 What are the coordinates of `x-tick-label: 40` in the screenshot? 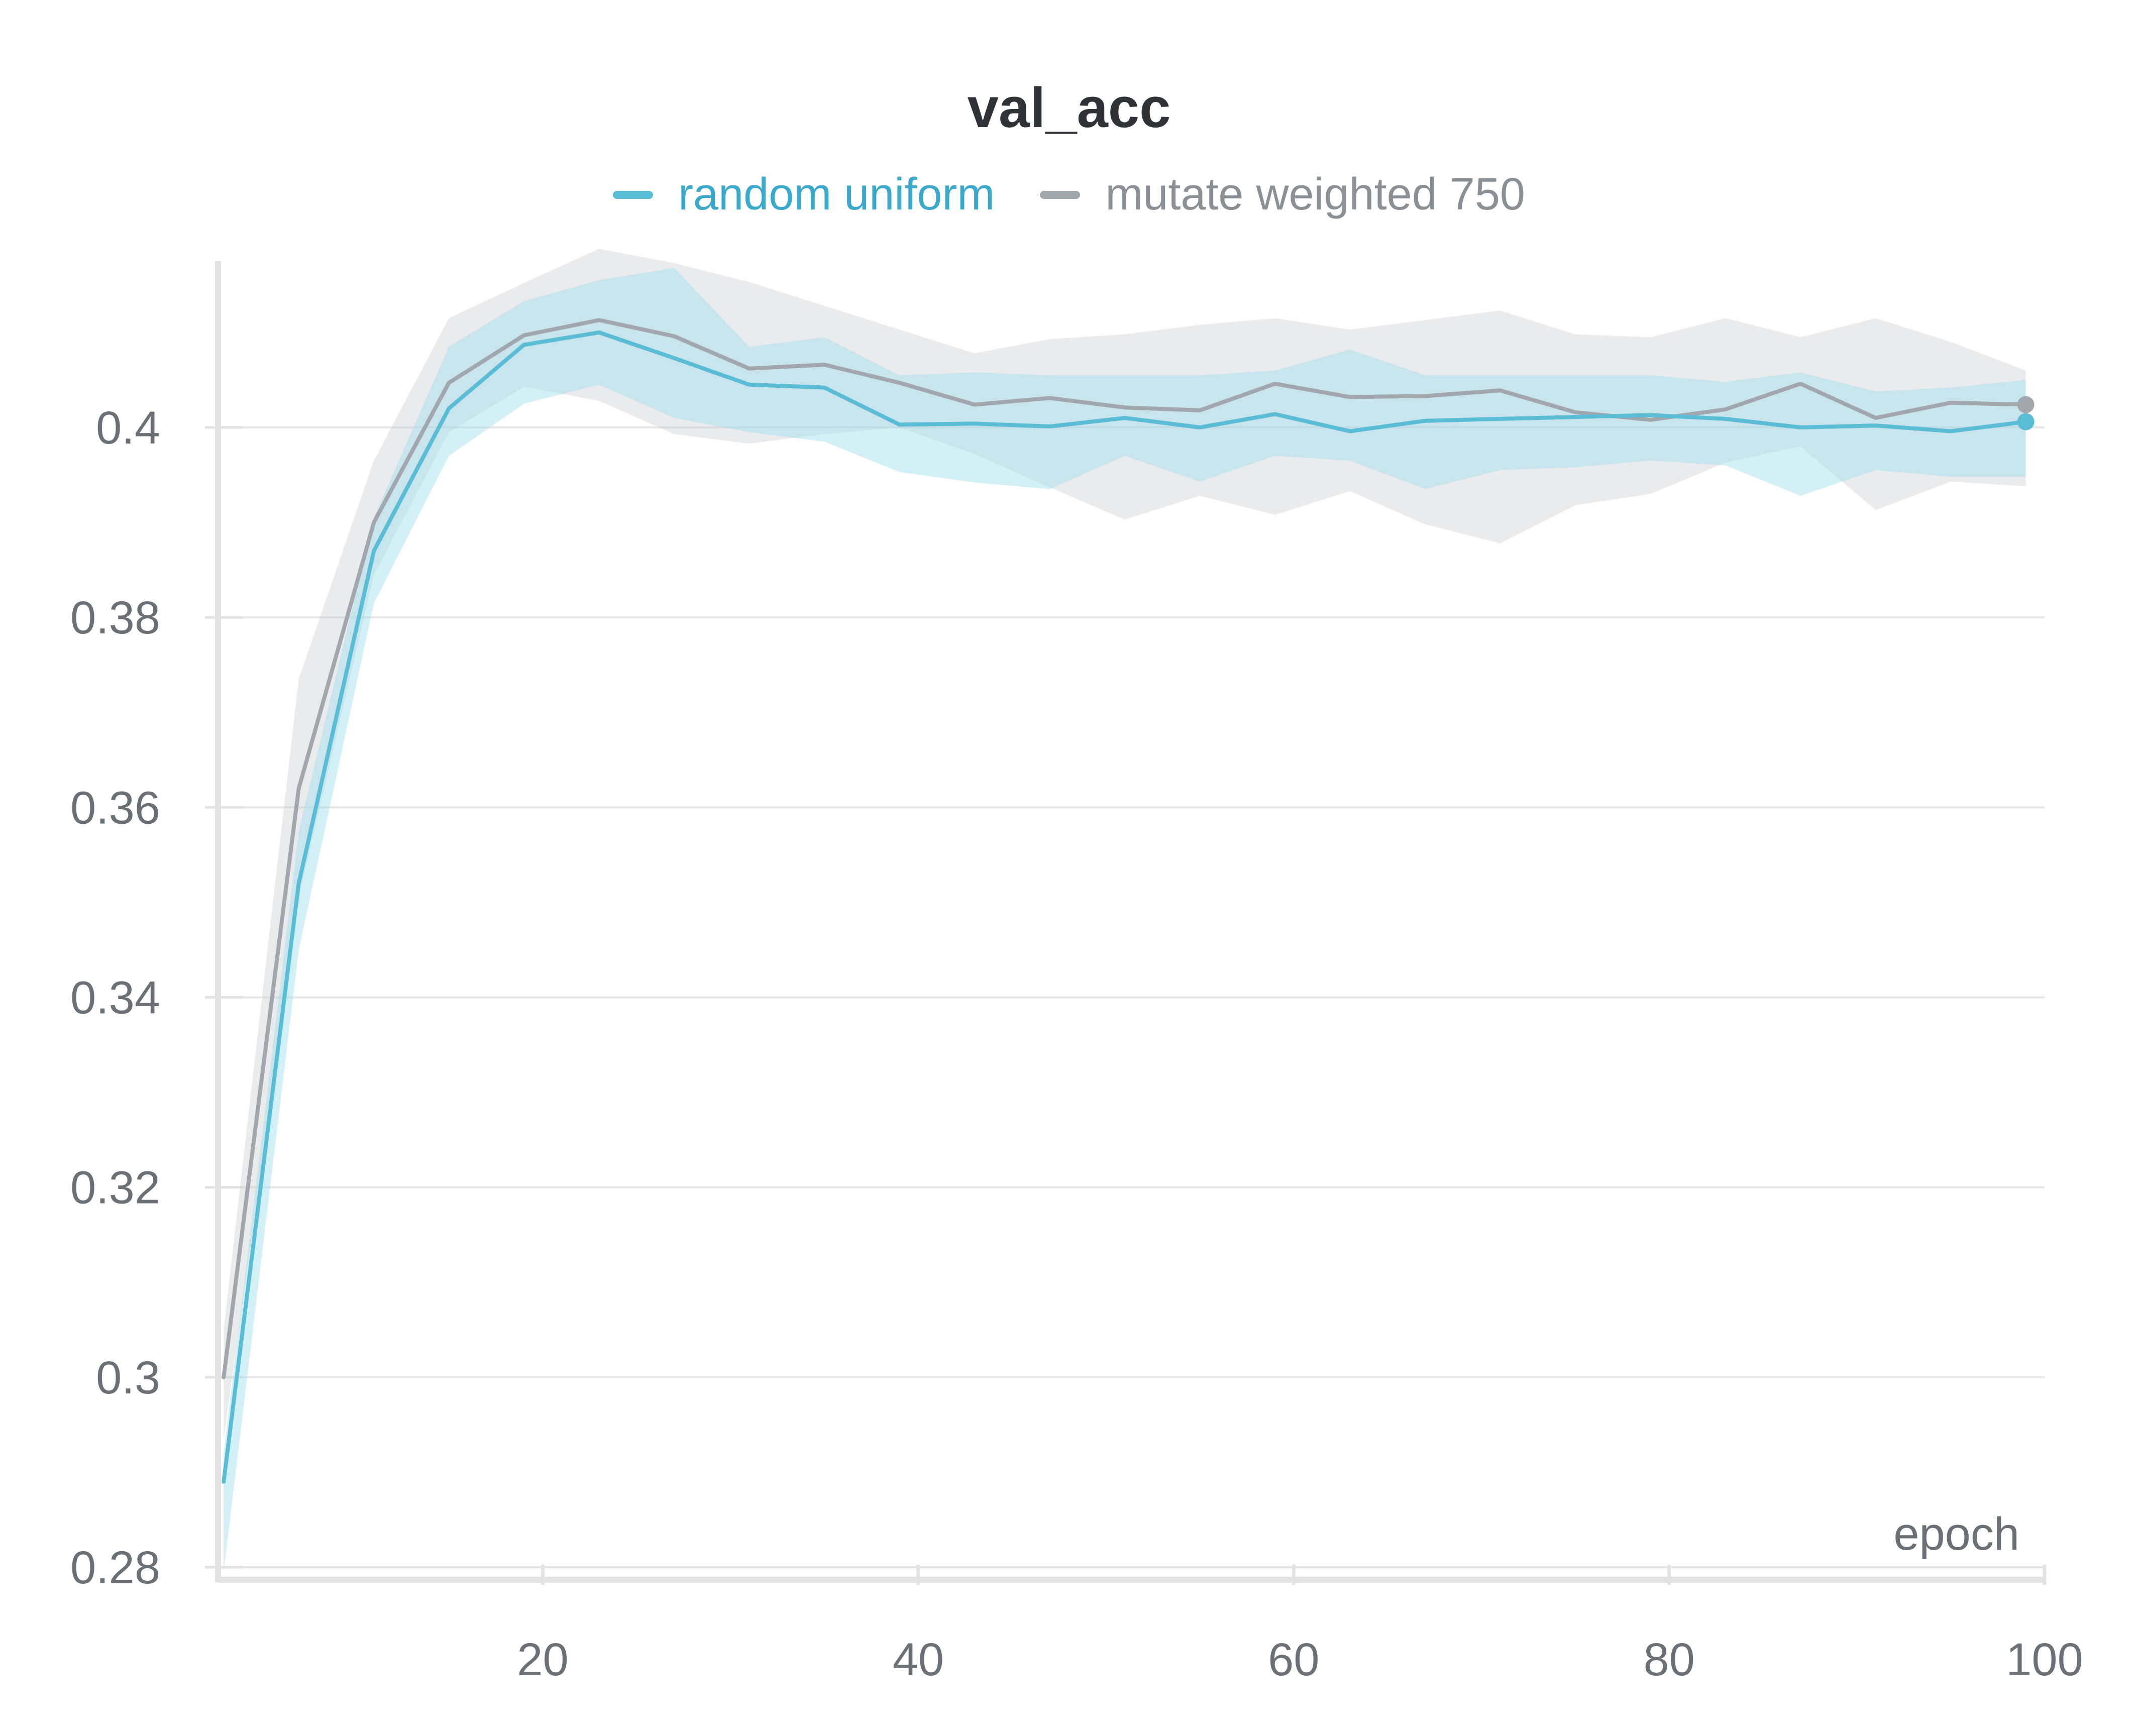 It's located at (918, 1659).